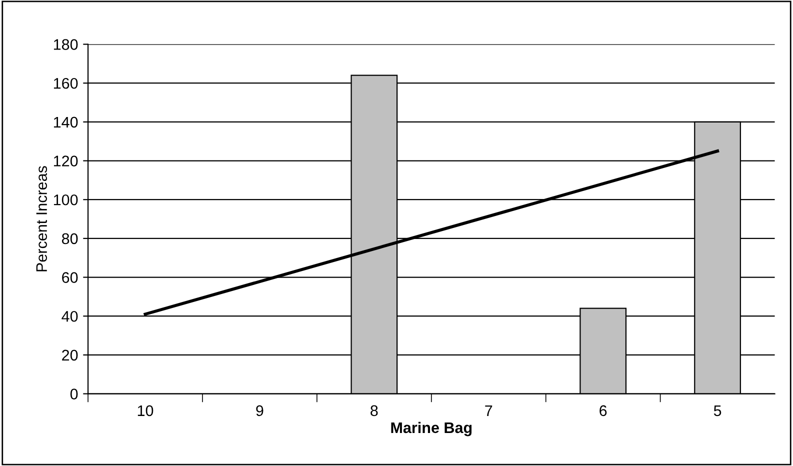 The height and width of the screenshot is (466, 793). What do you see at coordinates (488, 410) in the screenshot?
I see `x-tick-label: 7` at bounding box center [488, 410].